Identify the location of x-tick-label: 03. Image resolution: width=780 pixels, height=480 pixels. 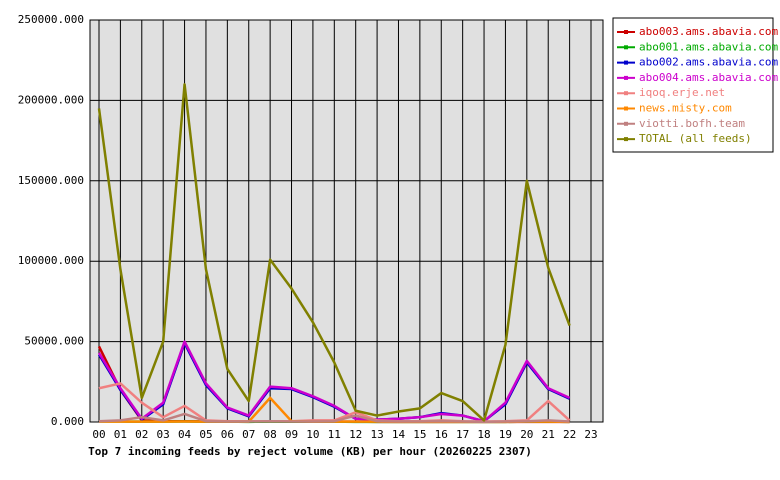
(163, 434).